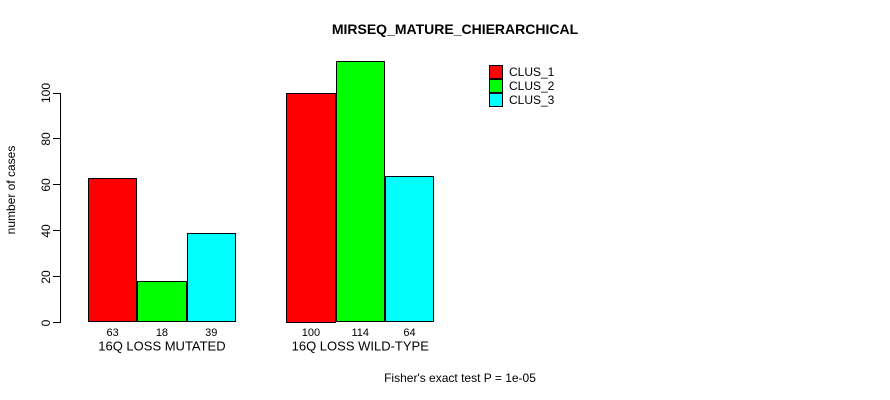 The image size is (890, 400). Describe the element at coordinates (112, 333) in the screenshot. I see `bar-value-label: 63` at that location.